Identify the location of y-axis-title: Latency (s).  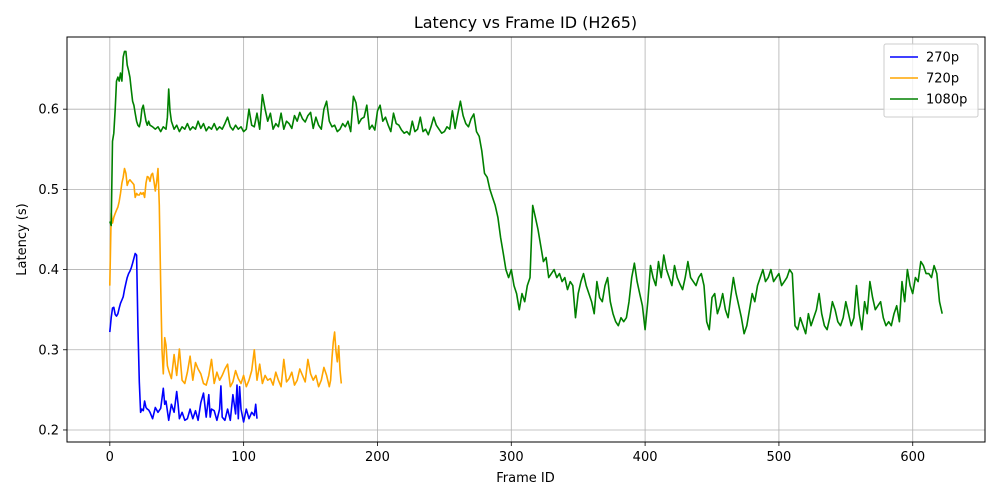
(22, 239).